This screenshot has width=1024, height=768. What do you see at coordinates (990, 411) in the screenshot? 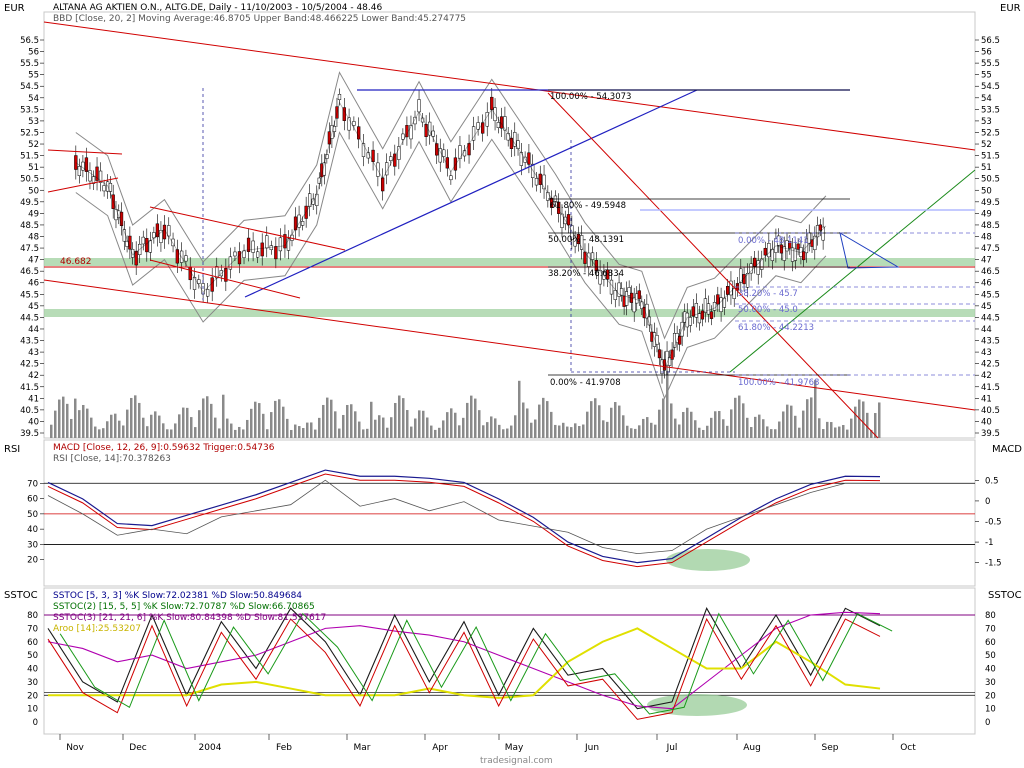
I see `price-tick-label-right: 40.5` at bounding box center [990, 411].